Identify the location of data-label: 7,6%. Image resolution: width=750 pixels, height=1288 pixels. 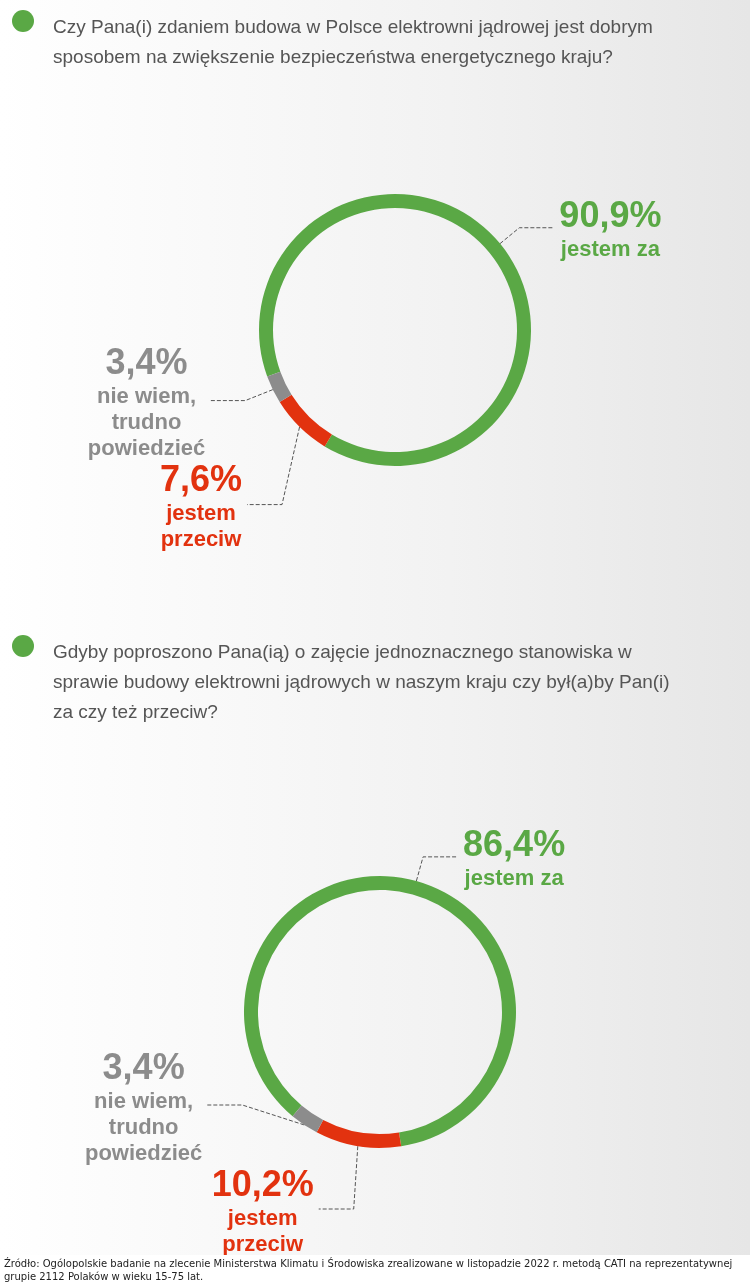
(201, 479).